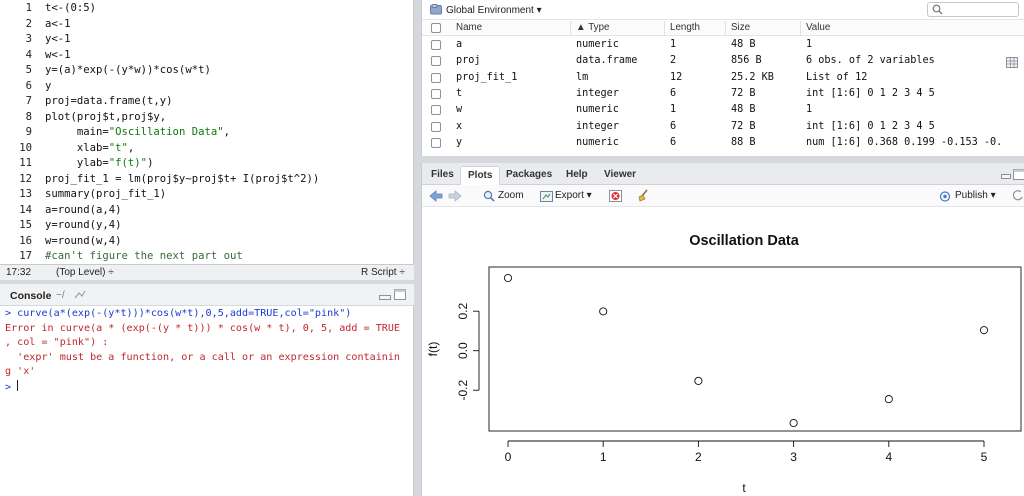 The image size is (1024, 496). I want to click on code-line: 14 a=round(a,4), so click(207, 211).